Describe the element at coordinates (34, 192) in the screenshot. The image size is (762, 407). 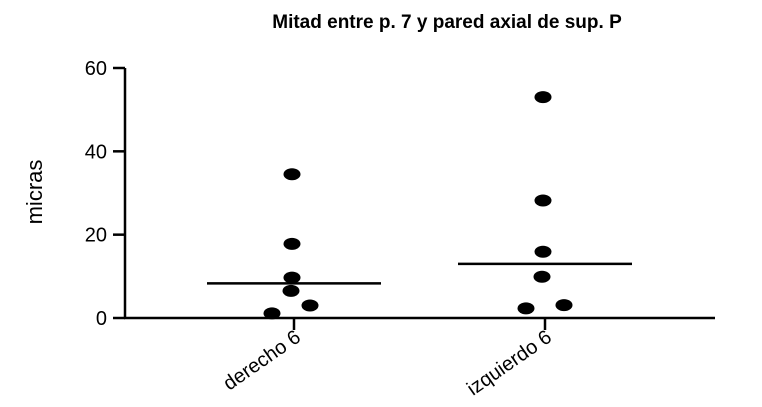
I see `y-axis-label: micras` at that location.